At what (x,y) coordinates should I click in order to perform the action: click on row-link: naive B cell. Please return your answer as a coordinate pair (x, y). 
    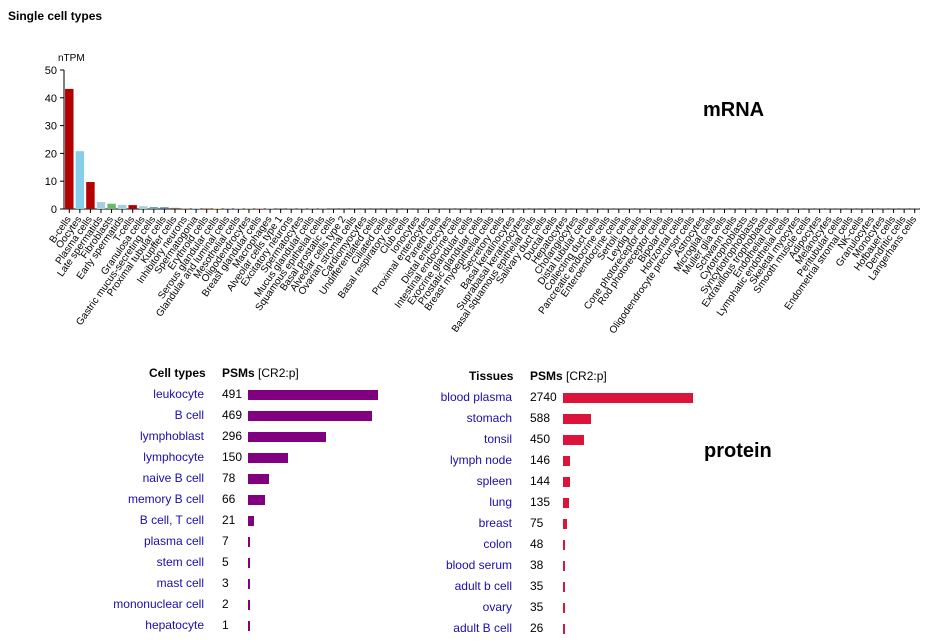
    Looking at the image, I should click on (173, 478).